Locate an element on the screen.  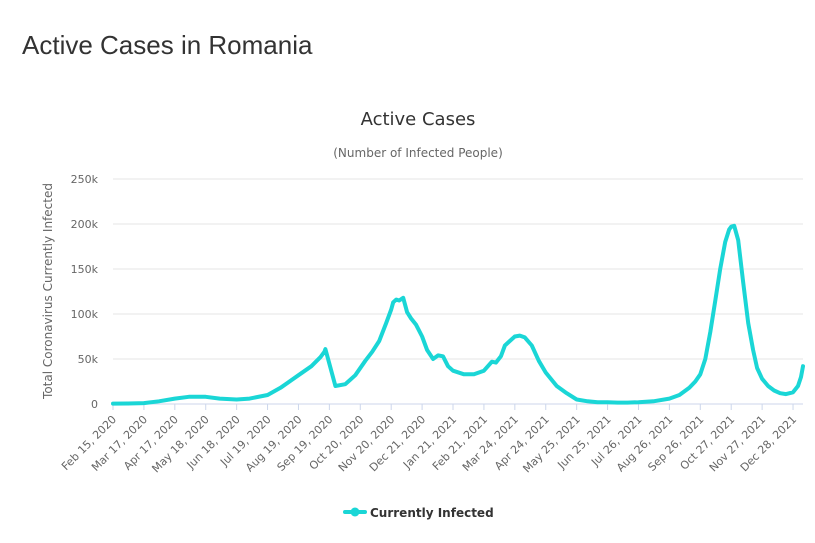
page-title: Active Cases in Romania is located at coordinates (167, 45).